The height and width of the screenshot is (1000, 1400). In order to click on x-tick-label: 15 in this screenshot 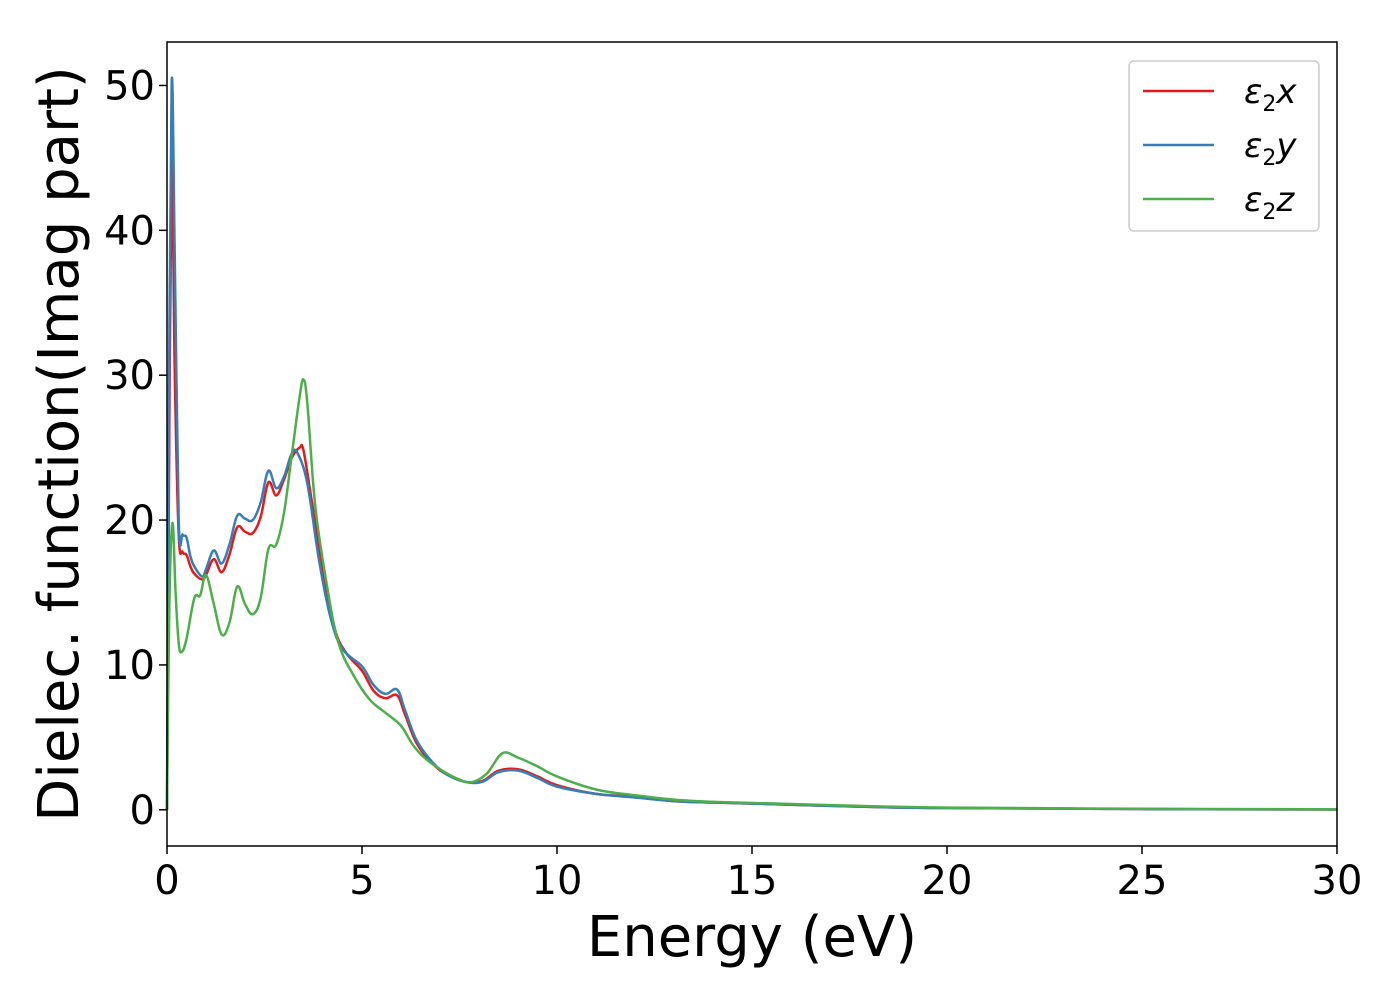, I will do `click(752, 881)`.